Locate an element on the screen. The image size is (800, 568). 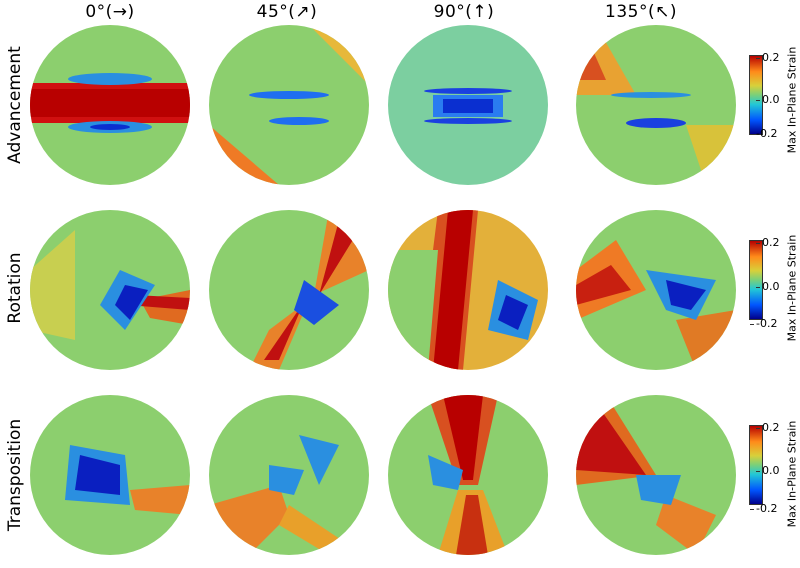
column-title-45: 45°(↗) is located at coordinates (287, 12).